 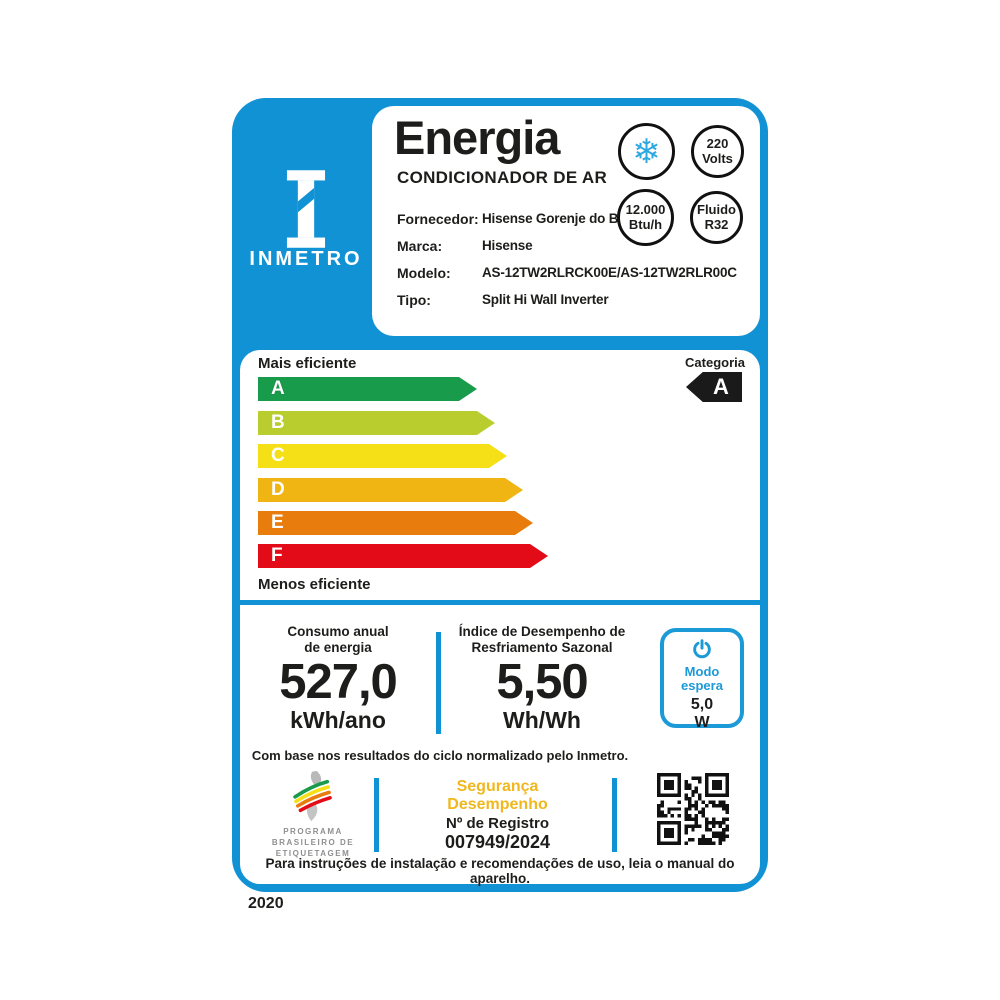 I want to click on qr-code, so click(x=693, y=809).